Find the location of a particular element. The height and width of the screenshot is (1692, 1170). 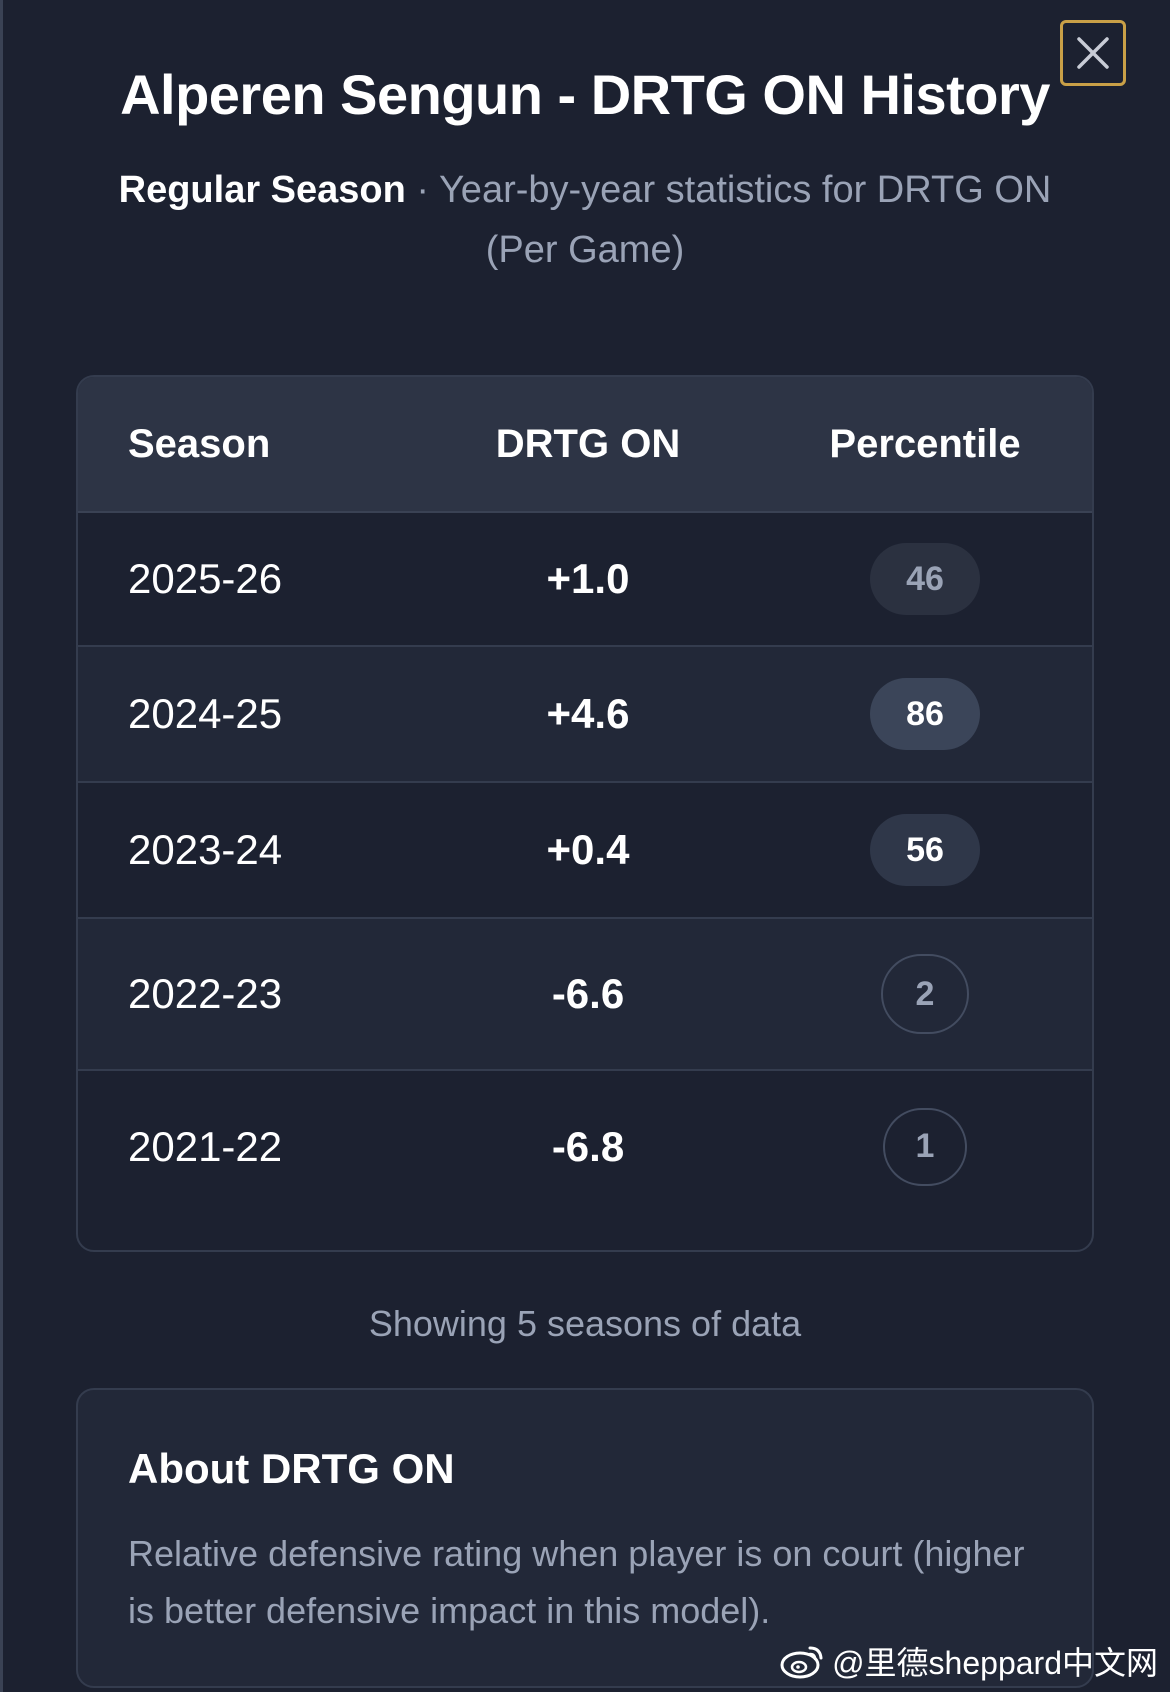

weibo-icon is located at coordinates (801, 1662).